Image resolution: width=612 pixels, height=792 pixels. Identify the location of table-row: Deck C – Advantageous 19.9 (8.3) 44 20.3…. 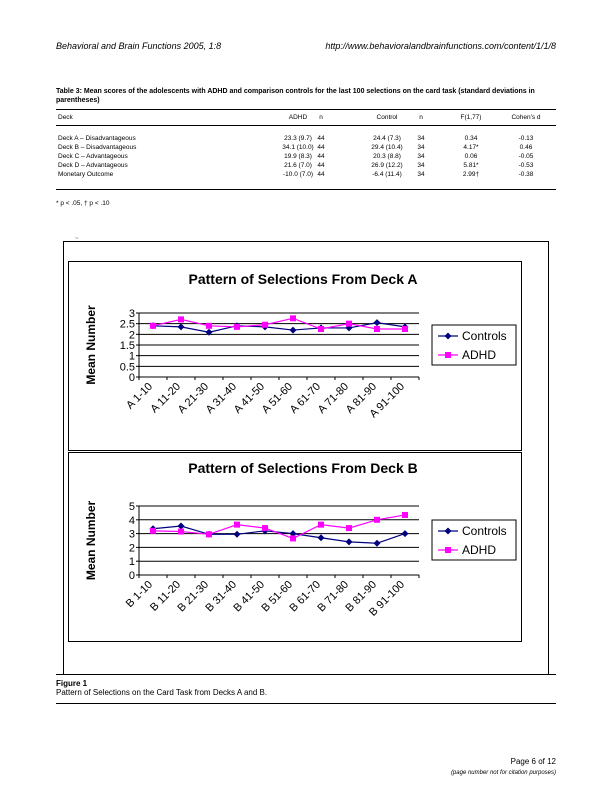
(306, 156).